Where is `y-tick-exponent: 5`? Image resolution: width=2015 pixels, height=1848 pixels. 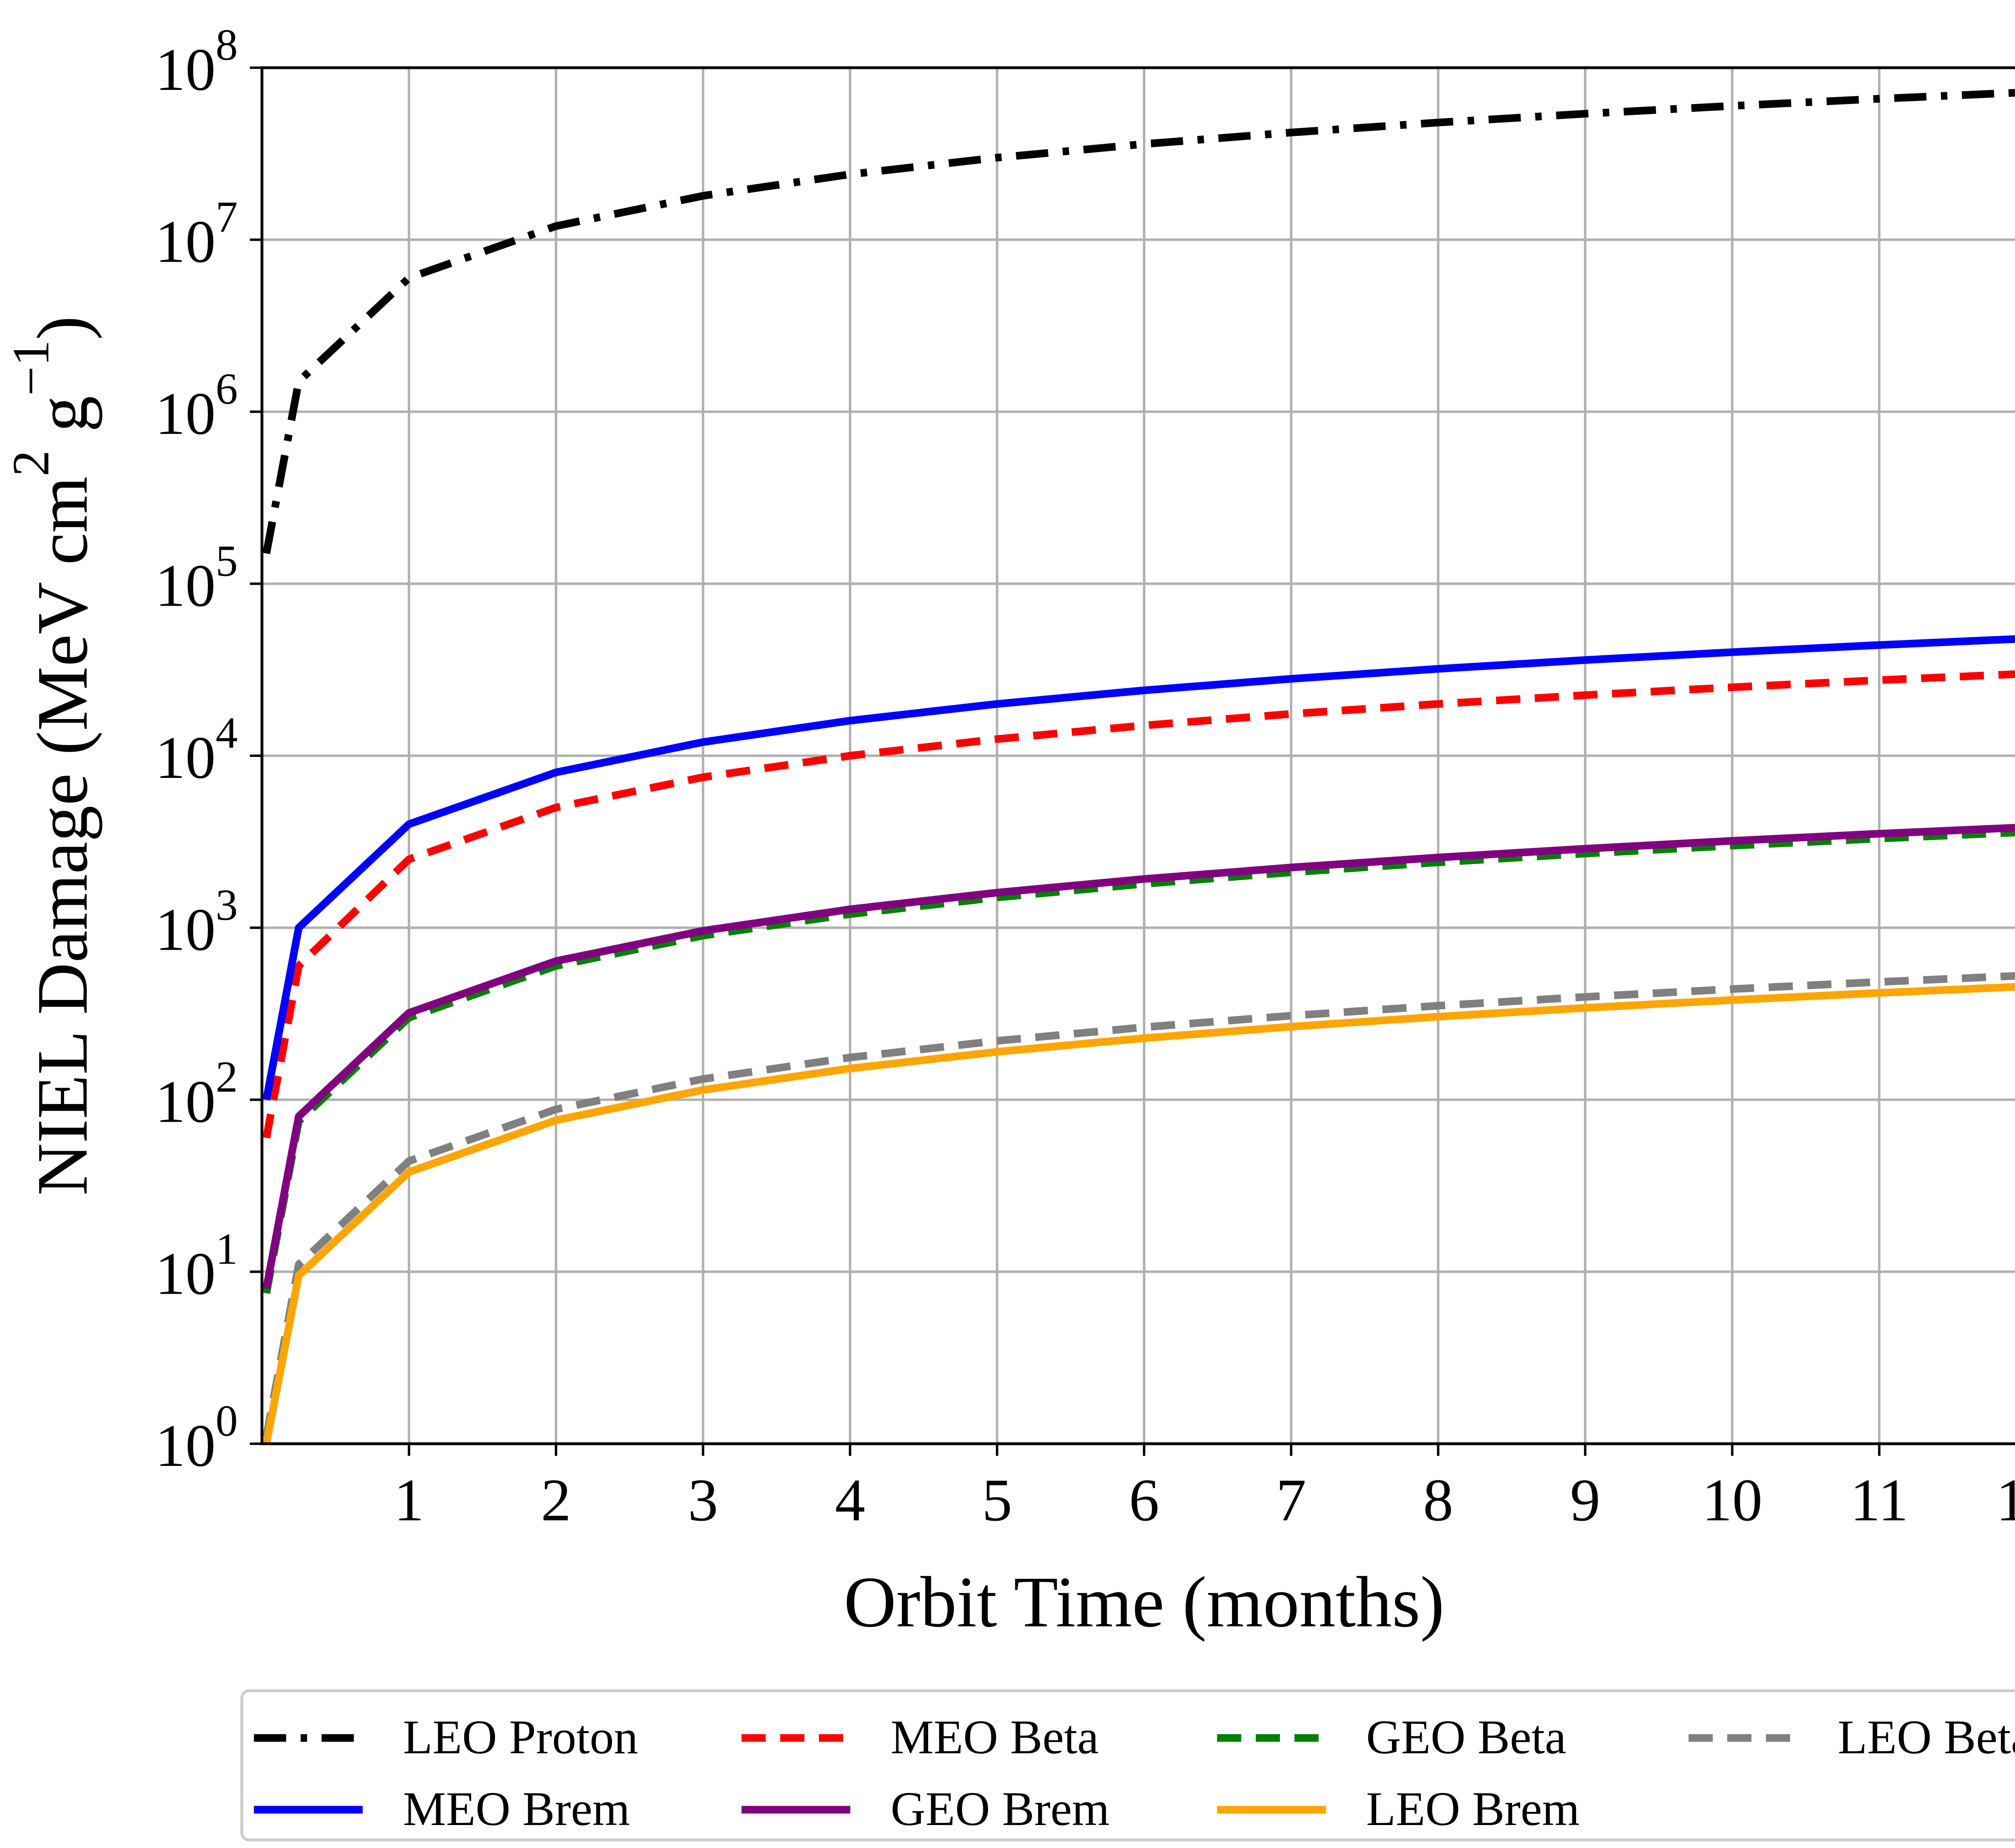 y-tick-exponent: 5 is located at coordinates (227, 560).